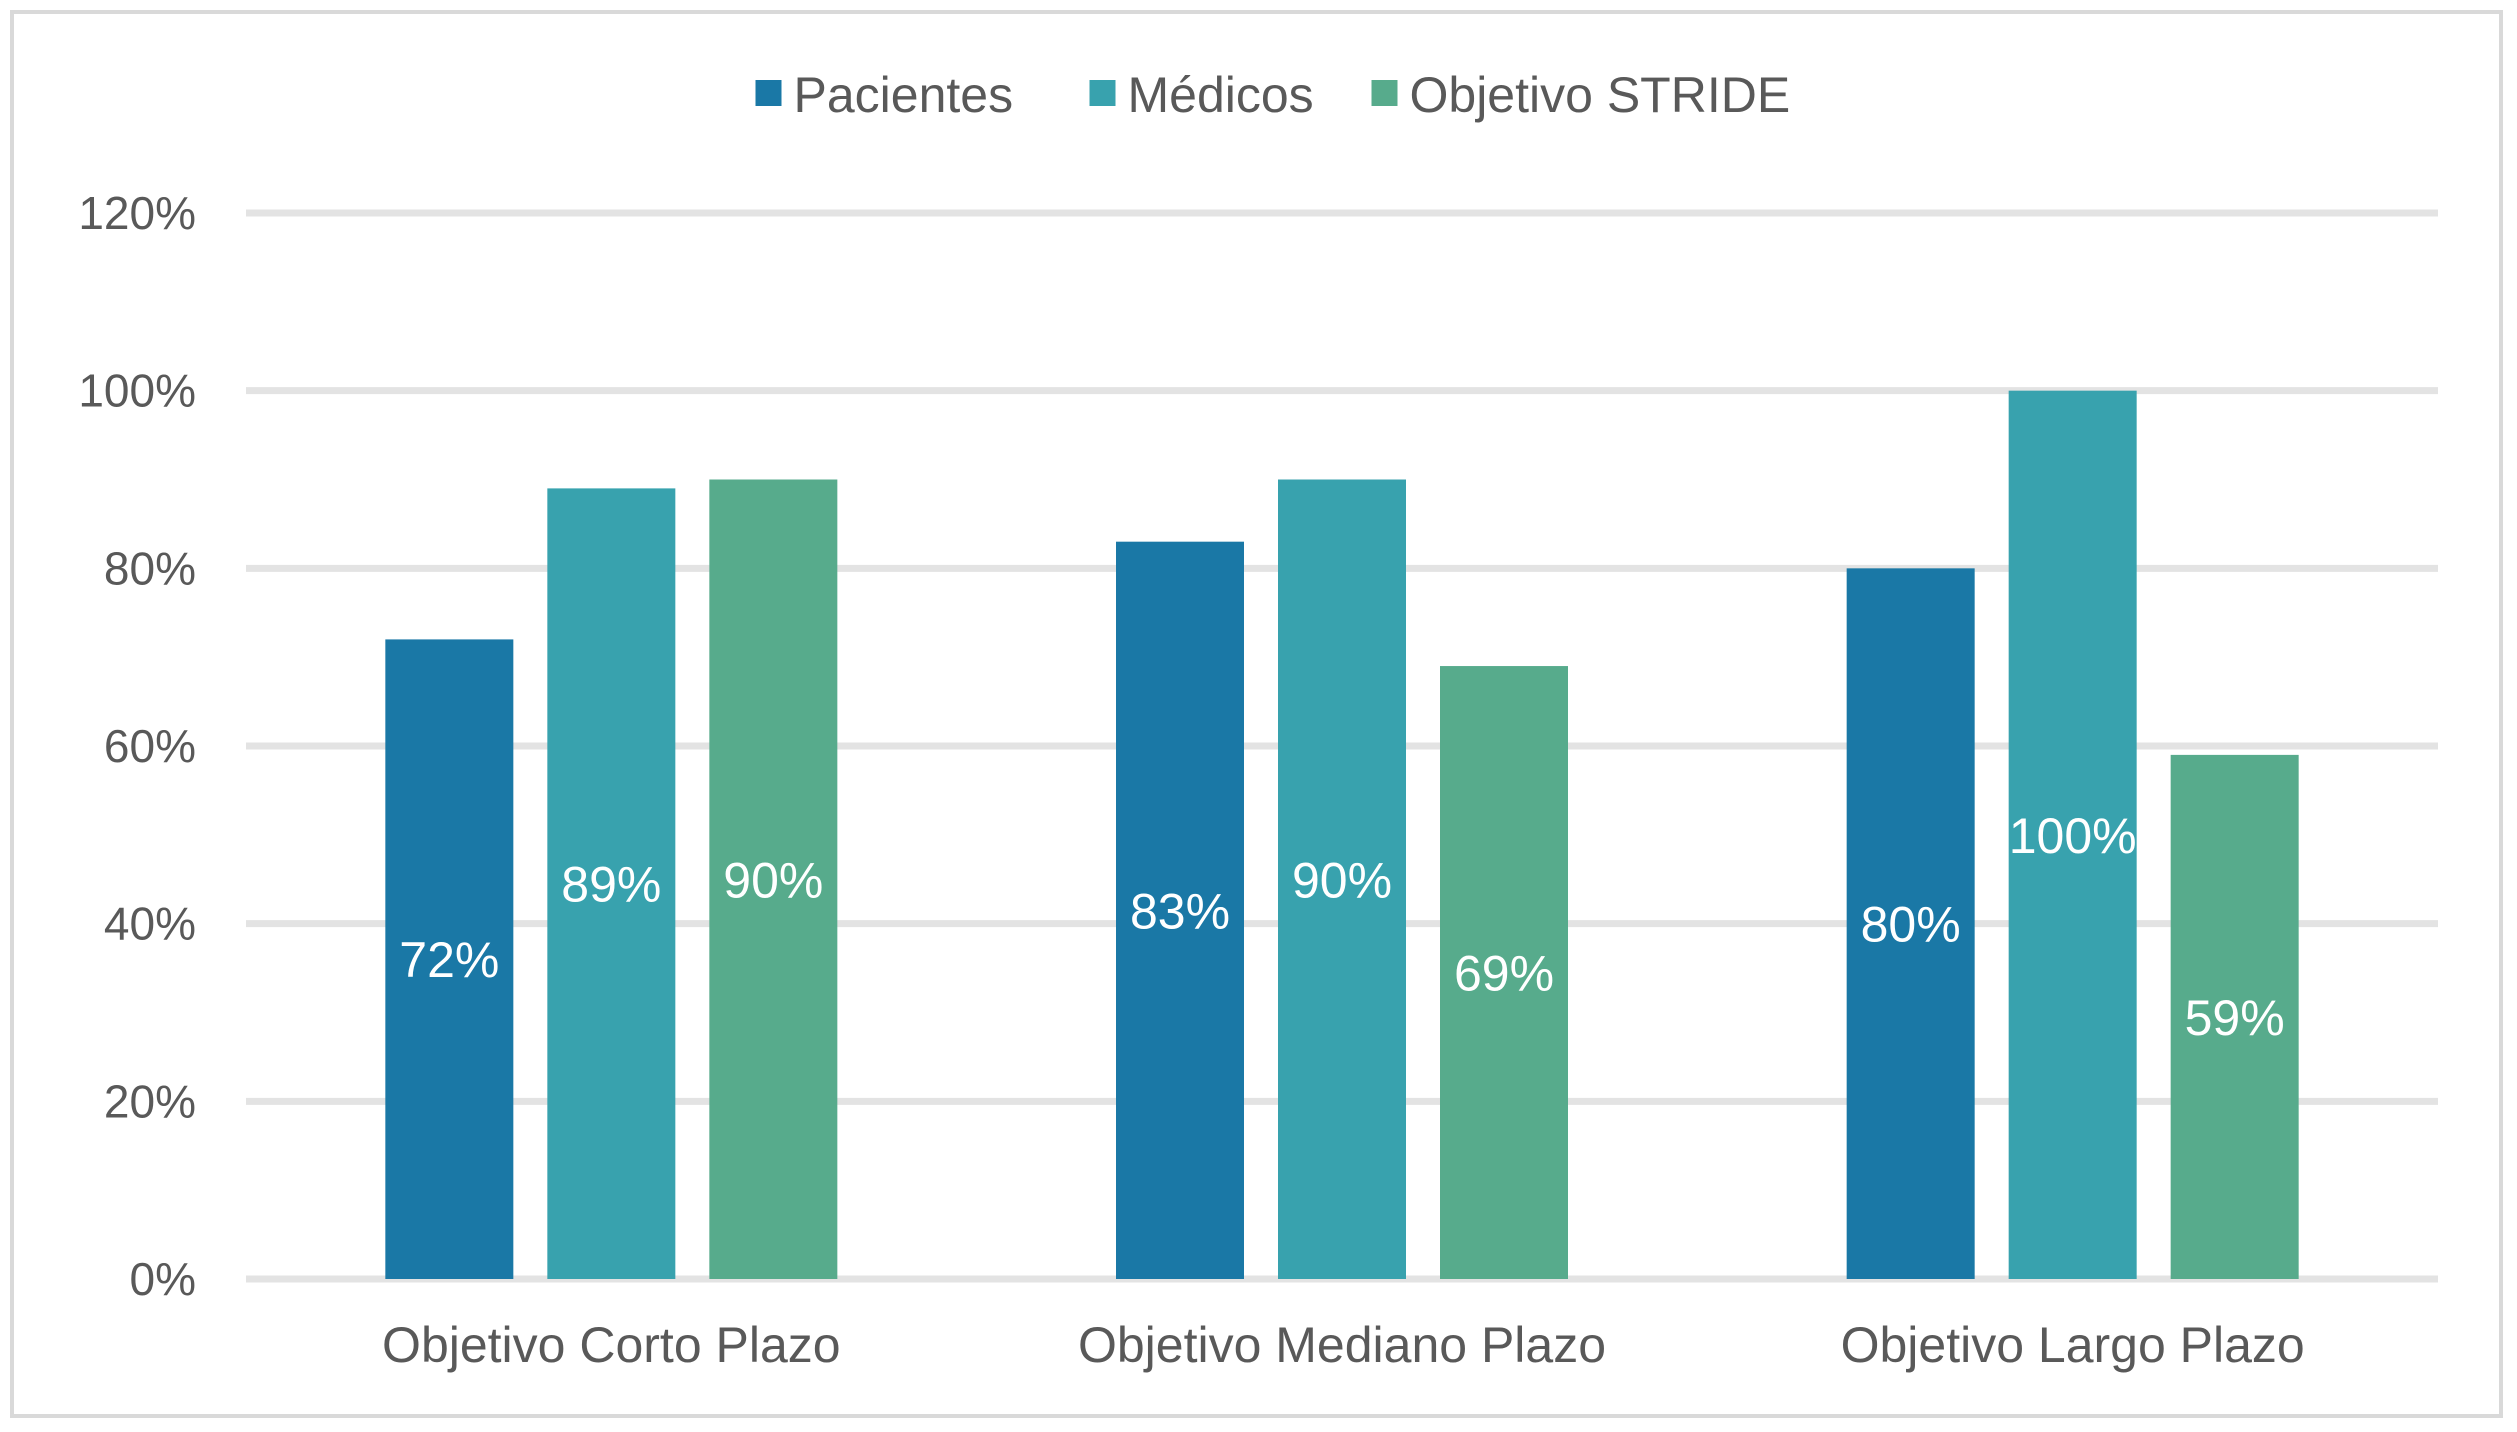 The width and height of the screenshot is (2517, 1432). I want to click on y-tick-label: 60%, so click(150, 746).